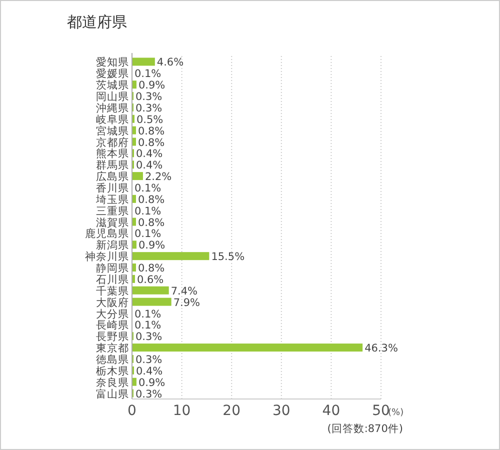  Describe the element at coordinates (112, 348) in the screenshot. I see `y-tick-label: 東京都` at that location.